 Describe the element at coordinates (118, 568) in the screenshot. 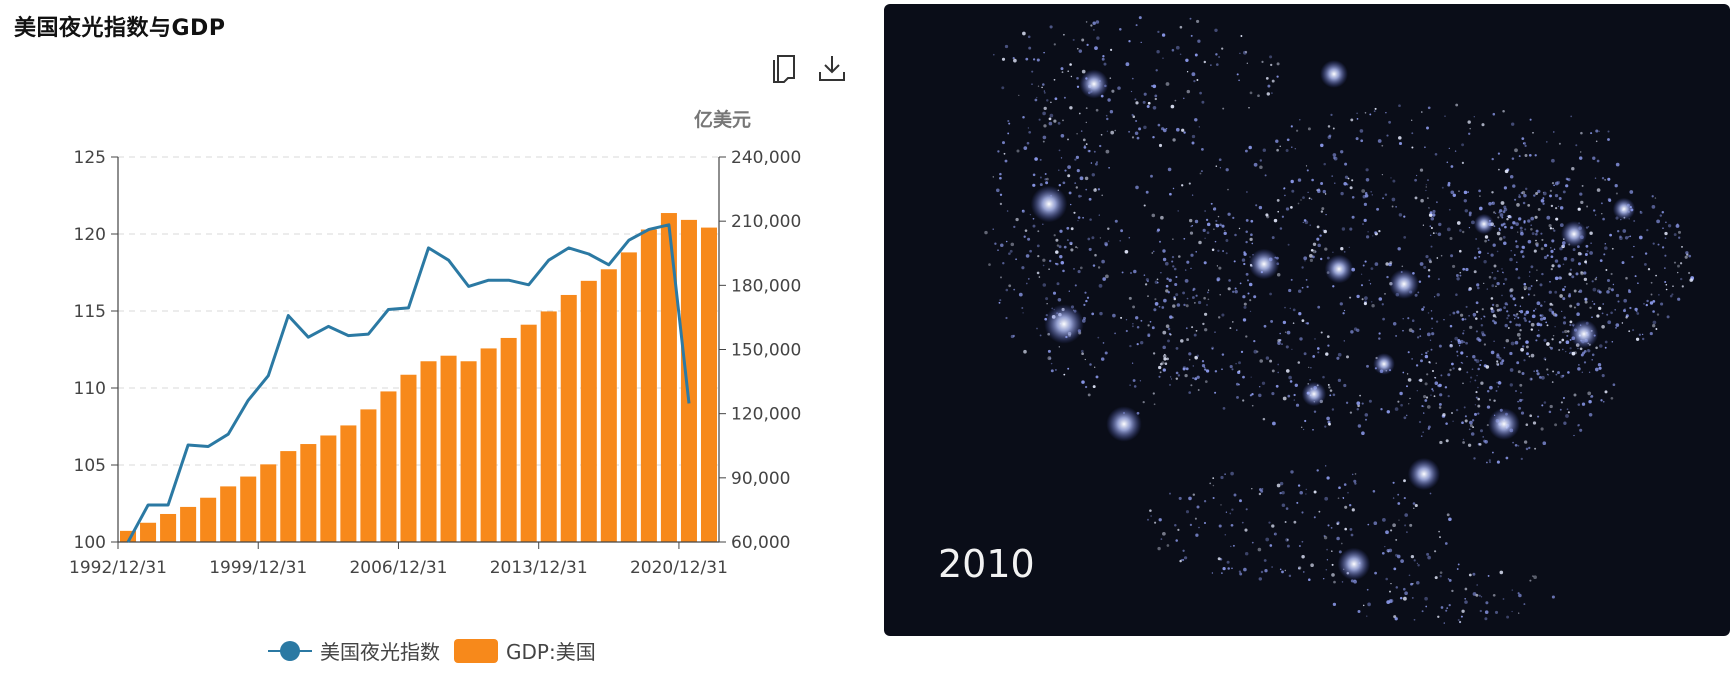

I see `x-axis-tick-label: 1992/12/31` at that location.